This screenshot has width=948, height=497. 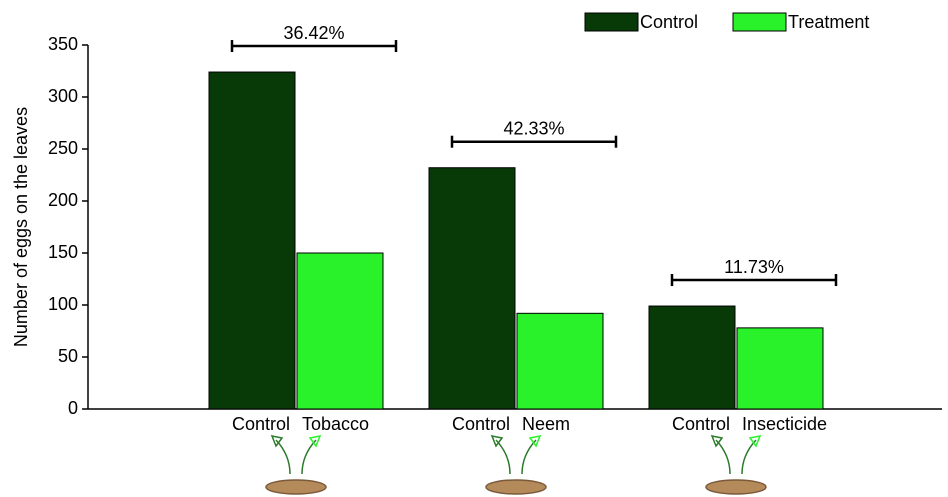 What do you see at coordinates (533, 128) in the screenshot?
I see `annotation: 42.33%` at bounding box center [533, 128].